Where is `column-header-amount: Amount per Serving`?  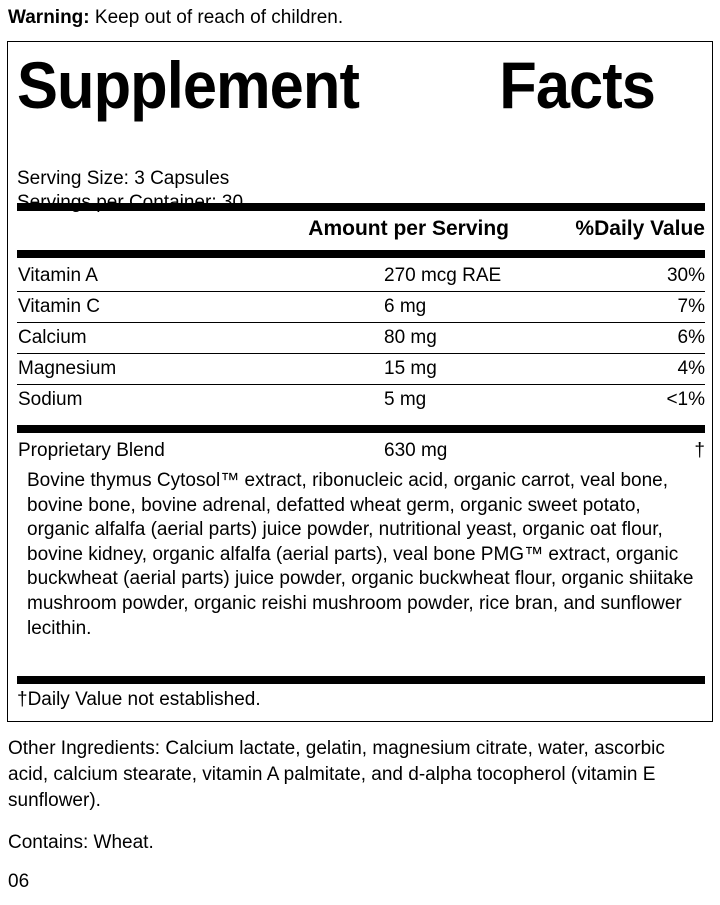
column-header-amount: Amount per Serving is located at coordinates (408, 228).